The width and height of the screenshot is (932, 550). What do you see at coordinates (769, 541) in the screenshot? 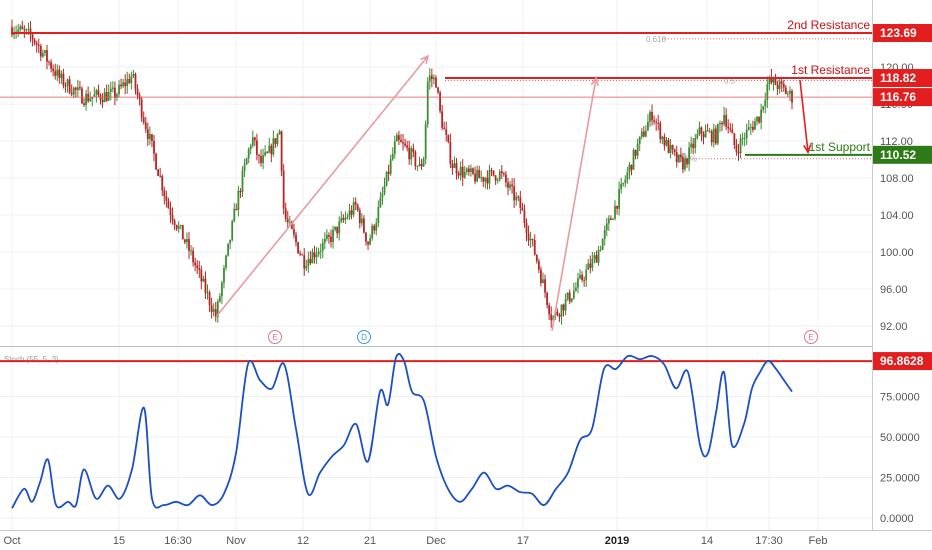
I see `x-tick-label: 17:30` at bounding box center [769, 541].